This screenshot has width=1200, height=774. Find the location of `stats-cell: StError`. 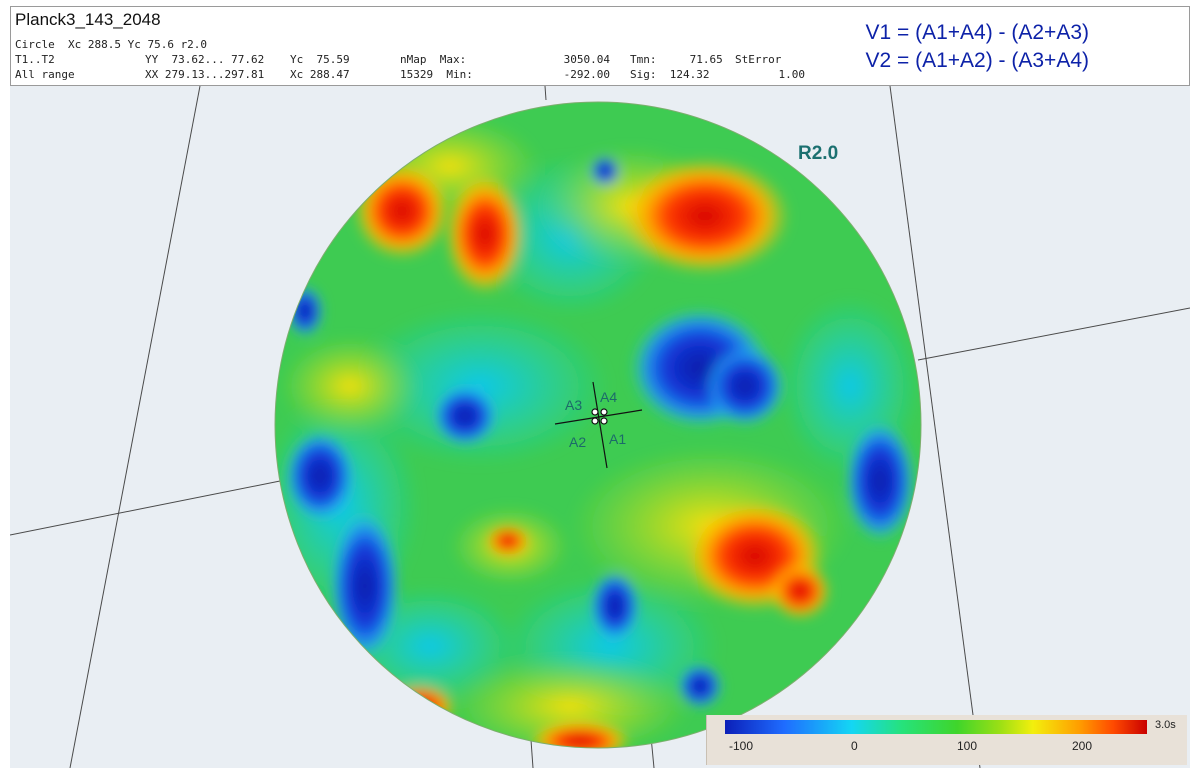

stats-cell: StError is located at coordinates (758, 59).